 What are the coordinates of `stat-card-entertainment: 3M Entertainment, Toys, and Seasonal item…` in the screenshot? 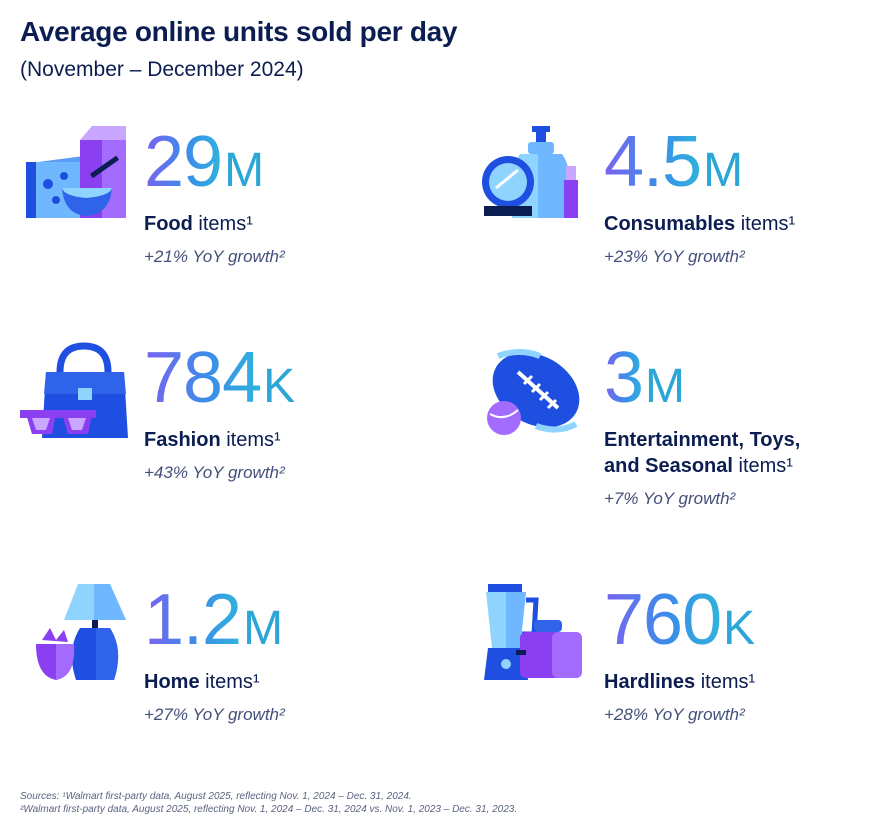 It's located at (677, 423).